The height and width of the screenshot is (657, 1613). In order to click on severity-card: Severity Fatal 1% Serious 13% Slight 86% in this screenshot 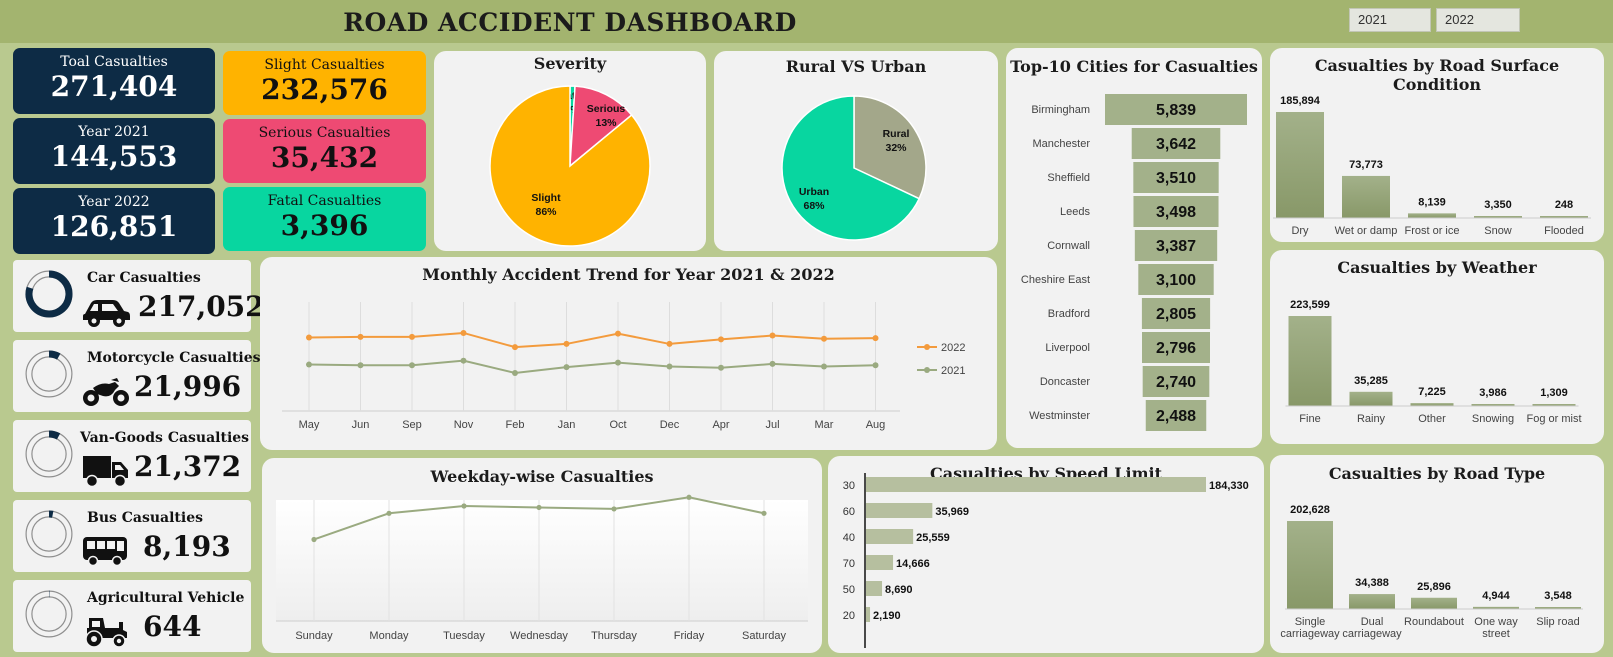, I will do `click(570, 151)`.